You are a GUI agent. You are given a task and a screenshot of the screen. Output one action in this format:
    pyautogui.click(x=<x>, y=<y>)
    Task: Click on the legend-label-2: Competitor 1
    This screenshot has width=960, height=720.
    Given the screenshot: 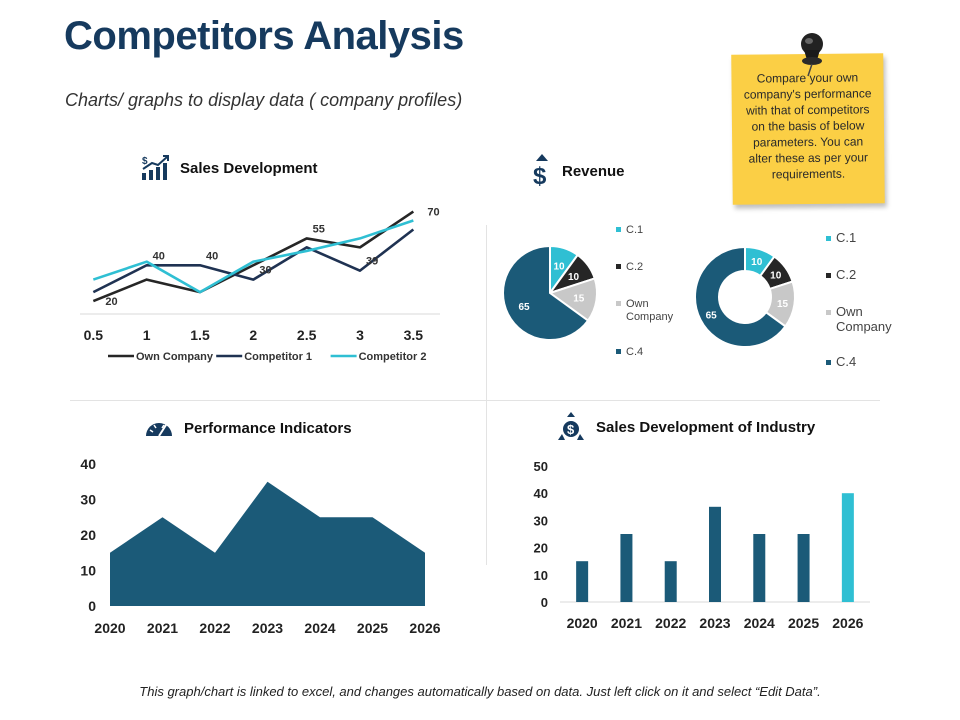 What is the action you would take?
    pyautogui.click(x=278, y=357)
    